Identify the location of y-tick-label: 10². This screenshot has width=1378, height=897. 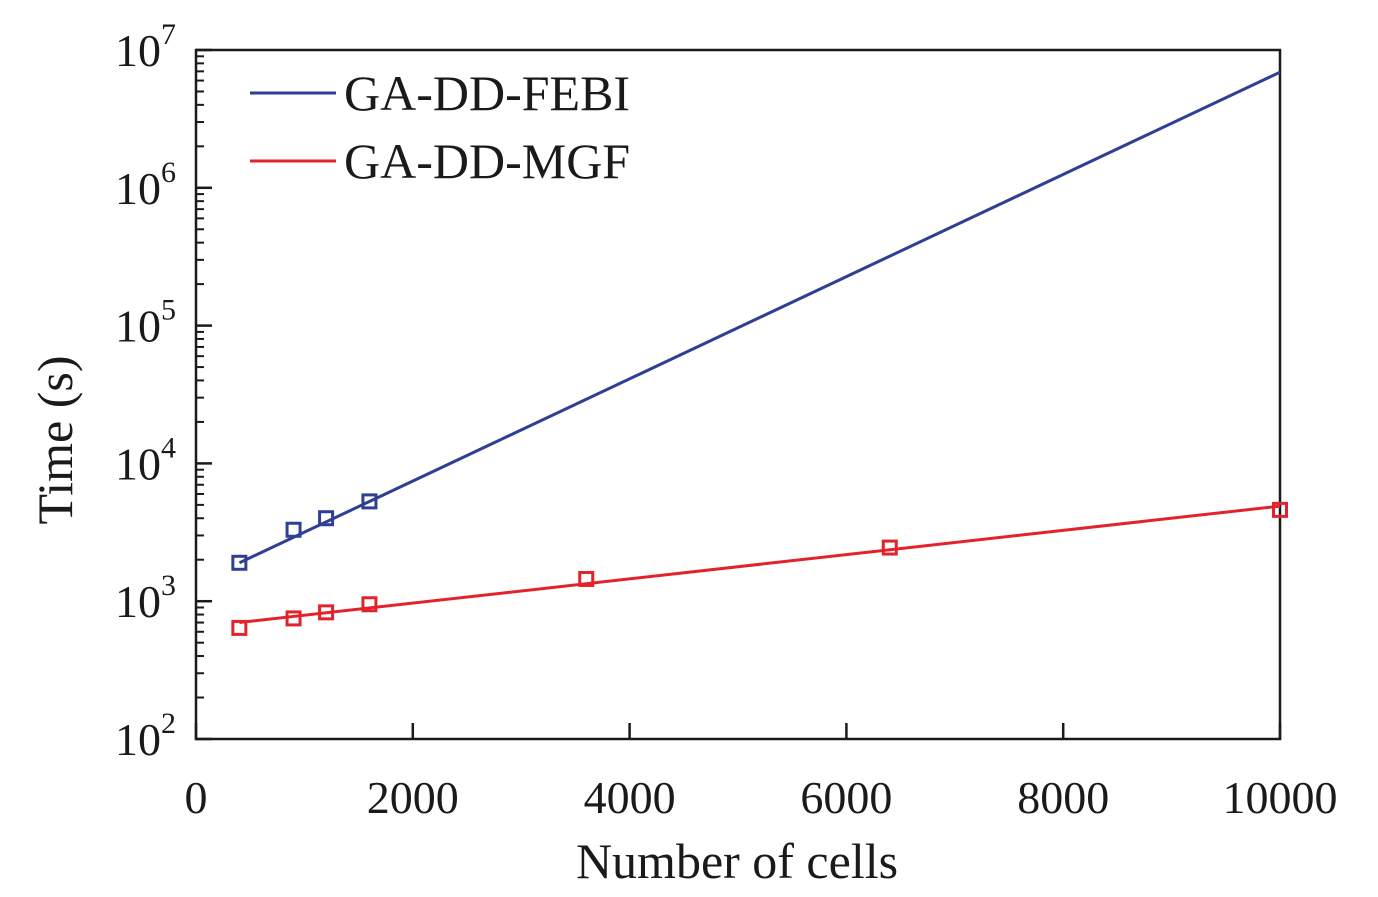
(145, 736).